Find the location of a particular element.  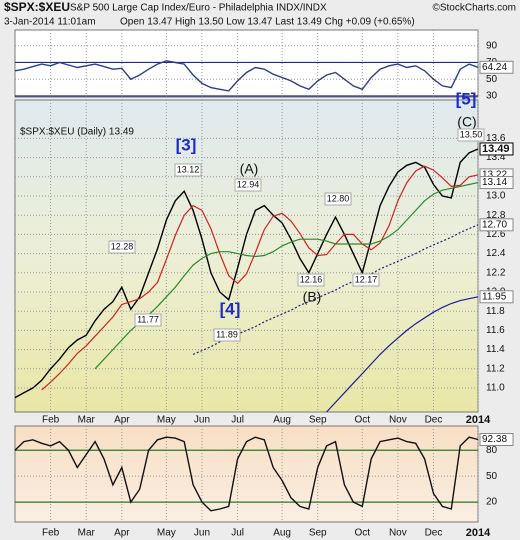

y-tick-label: 12.6 is located at coordinates (496, 234).